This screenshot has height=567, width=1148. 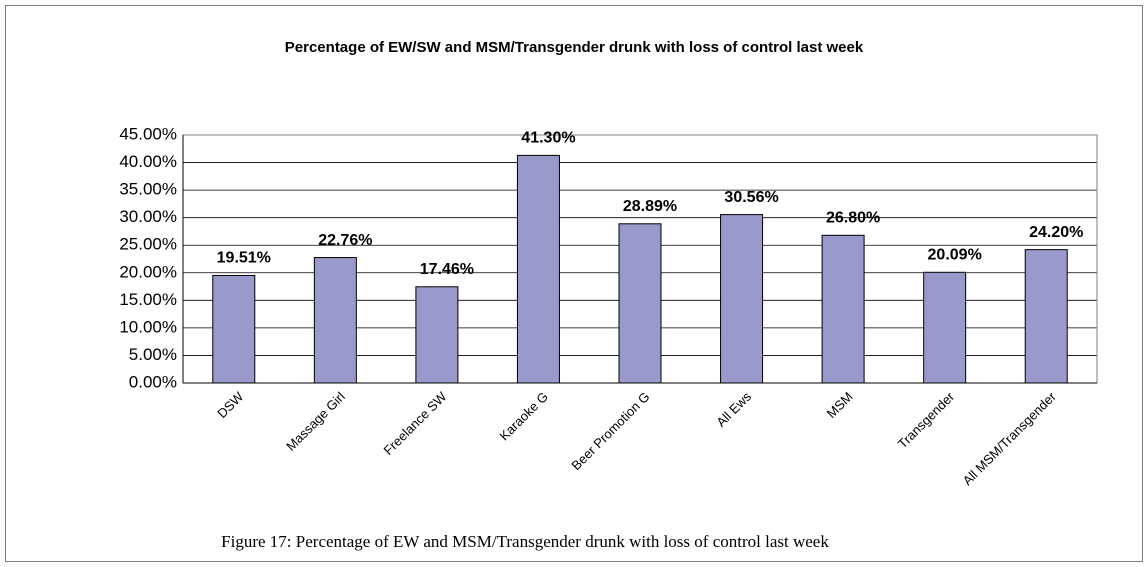 I want to click on y-tick-label: 15.00%, so click(x=148, y=299).